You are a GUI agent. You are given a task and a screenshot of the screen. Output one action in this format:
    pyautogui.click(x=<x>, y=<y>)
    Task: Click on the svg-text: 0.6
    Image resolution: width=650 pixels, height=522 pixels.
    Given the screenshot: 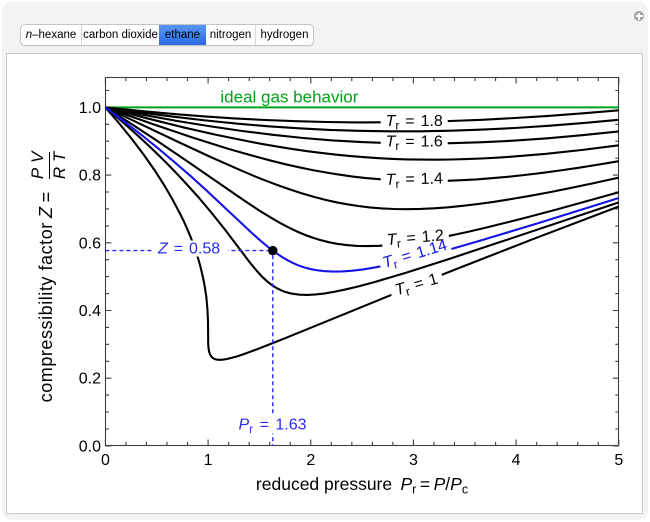 What is the action you would take?
    pyautogui.click(x=90, y=243)
    